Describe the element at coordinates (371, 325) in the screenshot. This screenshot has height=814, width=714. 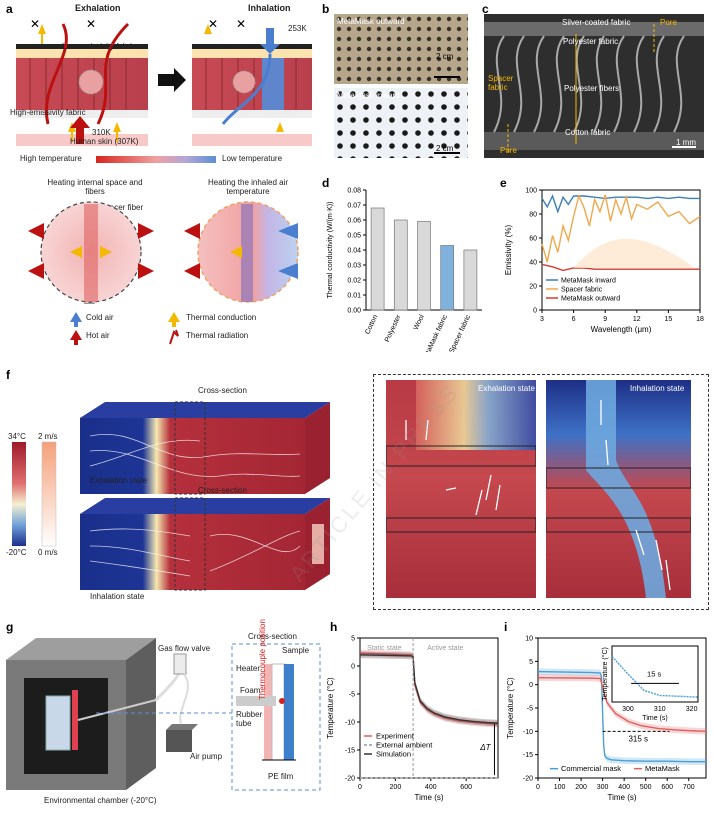
I see `x-tick-label: Cotton` at that location.